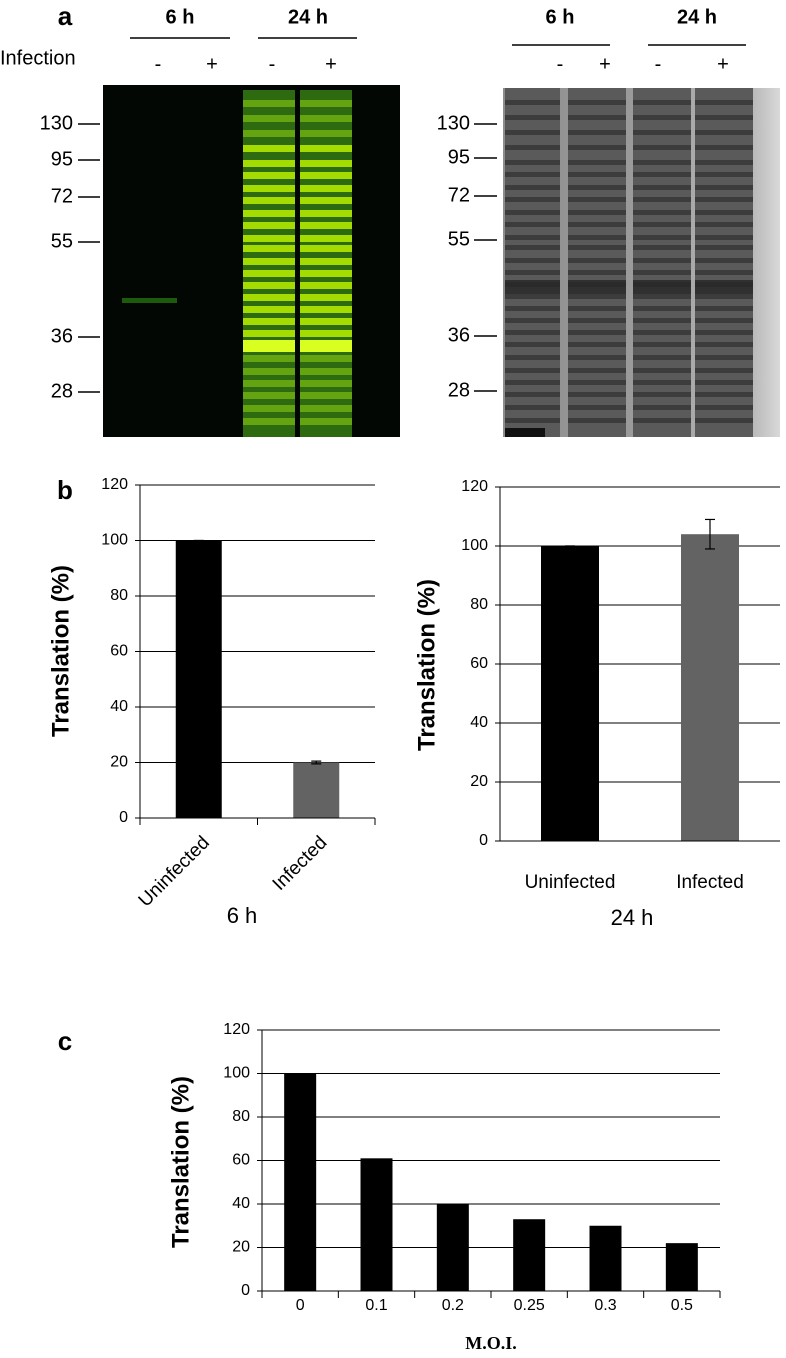 The height and width of the screenshot is (1358, 786). What do you see at coordinates (376, 1305) in the screenshot?
I see `x-tick-label: 0.1` at bounding box center [376, 1305].